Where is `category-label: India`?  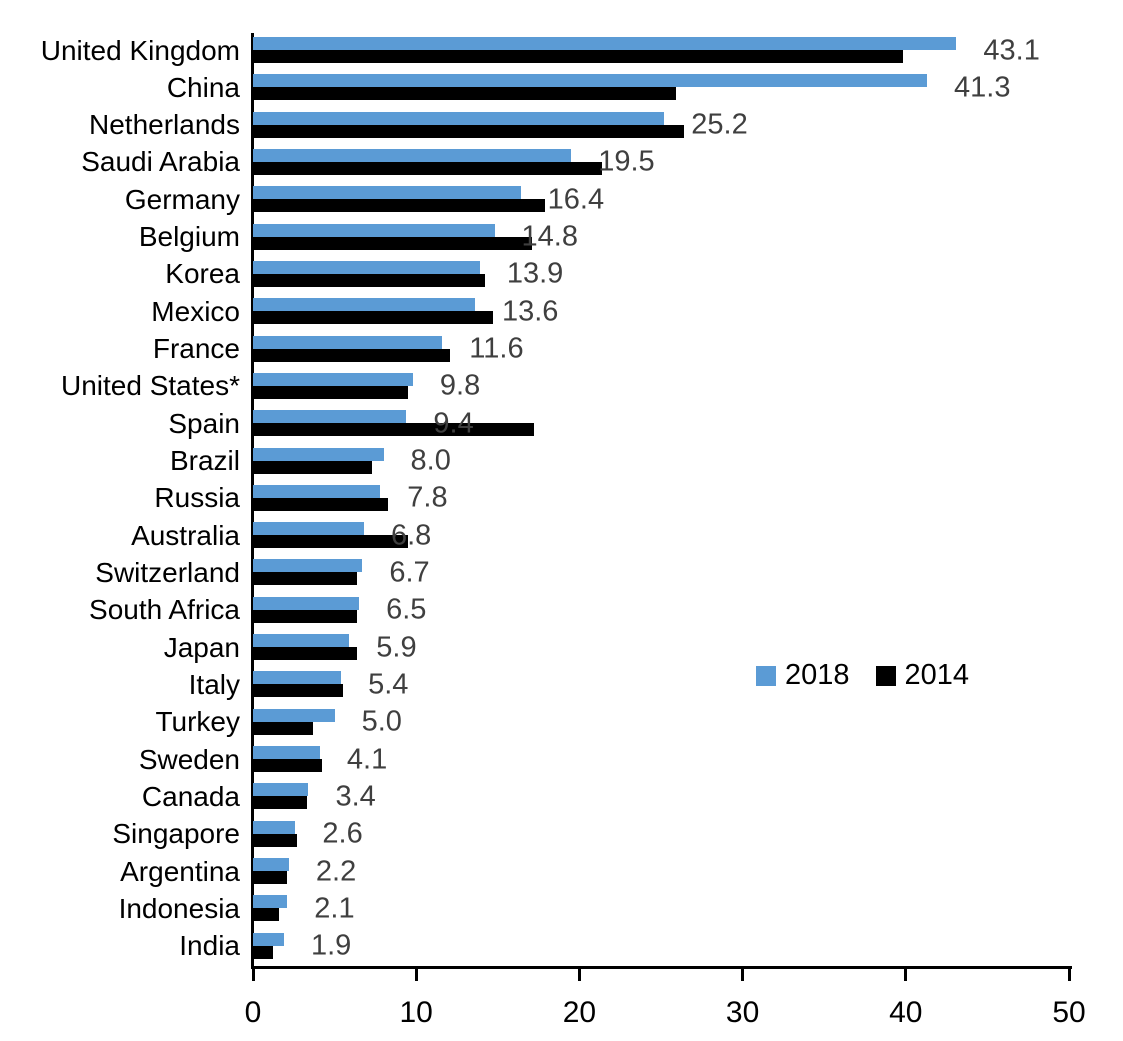 category-label: India is located at coordinates (209, 946).